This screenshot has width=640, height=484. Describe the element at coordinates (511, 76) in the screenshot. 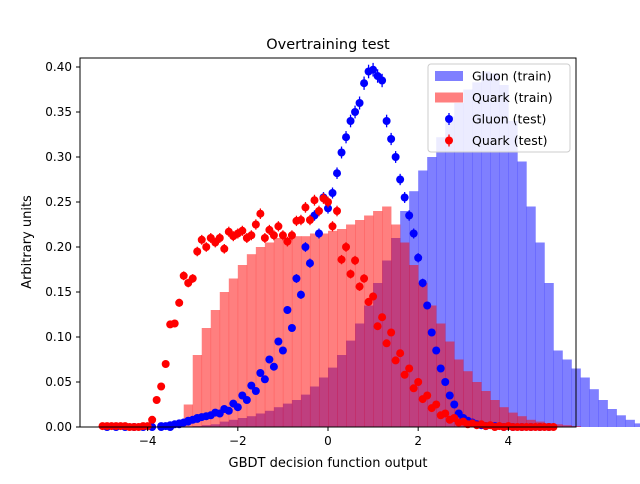

I see `legend-label: Gluon (train)` at that location.